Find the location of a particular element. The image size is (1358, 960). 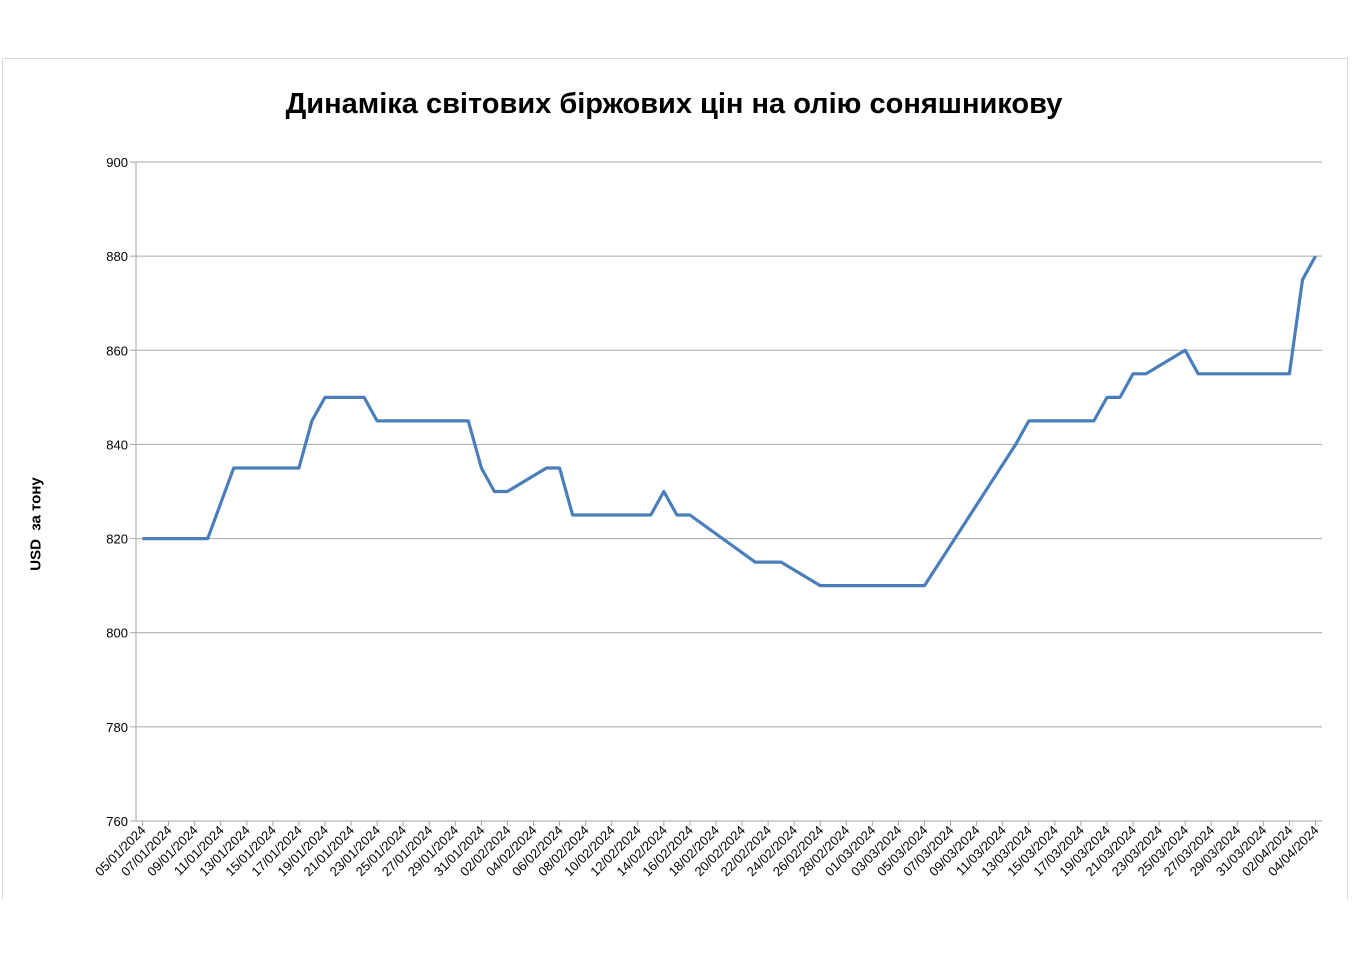

y-tick-label: 840 is located at coordinates (117, 444).